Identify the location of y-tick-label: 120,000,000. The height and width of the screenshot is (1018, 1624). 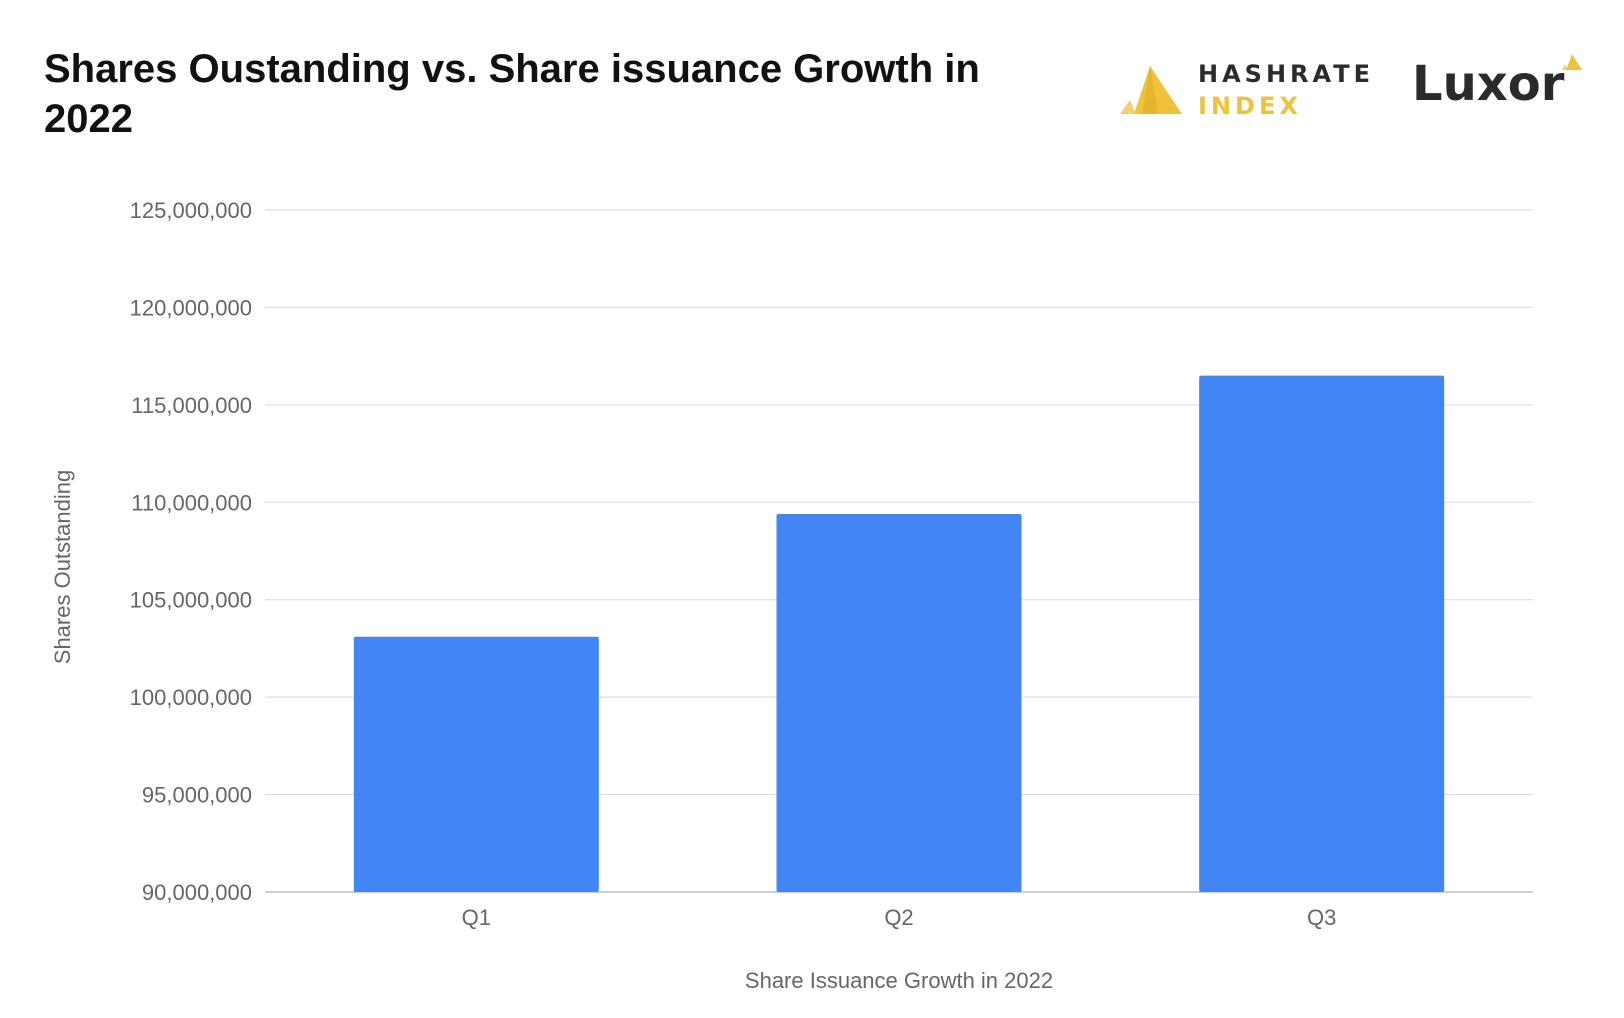
(191, 307).